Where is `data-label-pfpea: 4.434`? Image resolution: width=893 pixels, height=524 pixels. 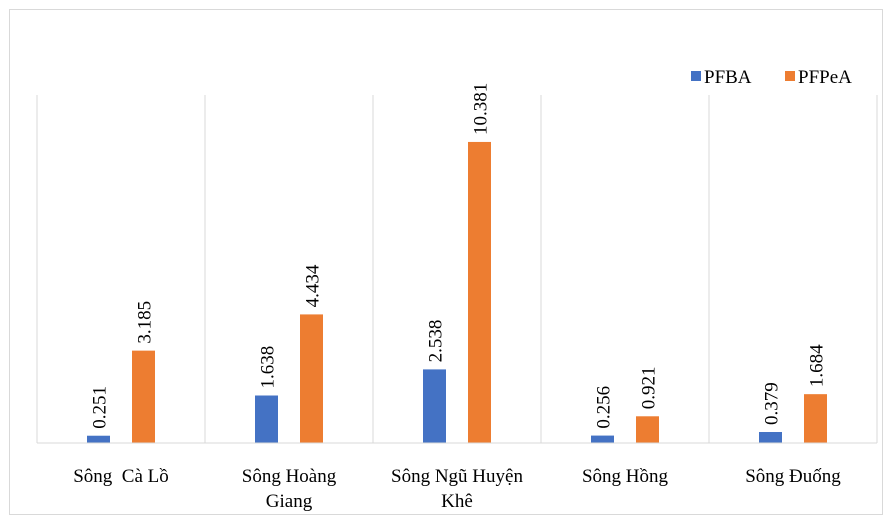
data-label-pfpea: 4.434 is located at coordinates (313, 285).